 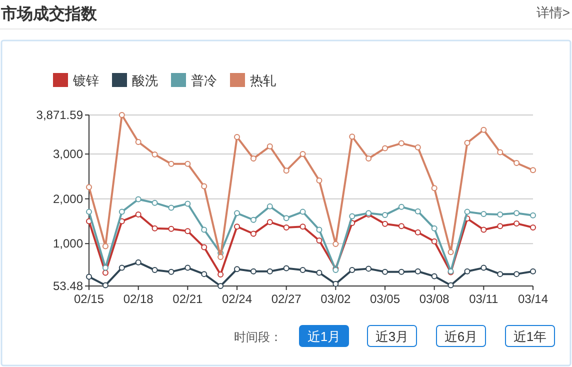 What do you see at coordinates (434, 299) in the screenshot?
I see `x-tick-label: 03/08` at bounding box center [434, 299].